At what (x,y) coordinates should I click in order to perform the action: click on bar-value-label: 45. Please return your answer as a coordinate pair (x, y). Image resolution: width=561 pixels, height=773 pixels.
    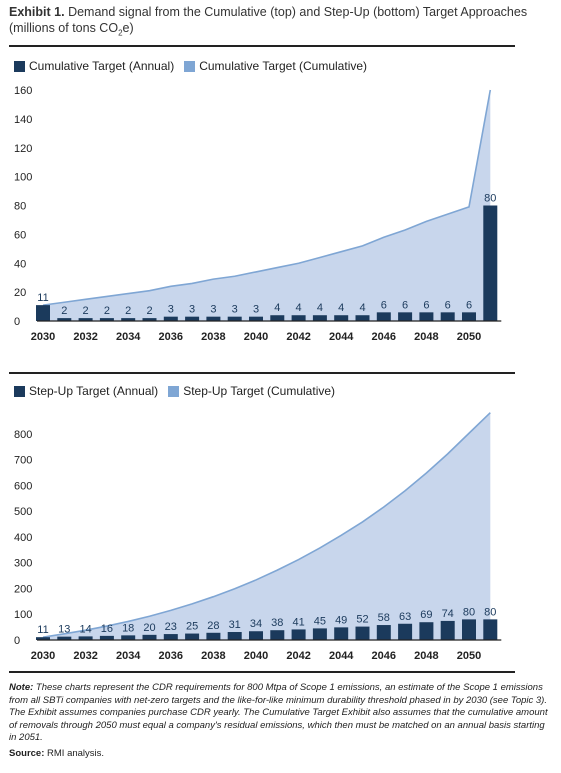
    Looking at the image, I should click on (320, 621).